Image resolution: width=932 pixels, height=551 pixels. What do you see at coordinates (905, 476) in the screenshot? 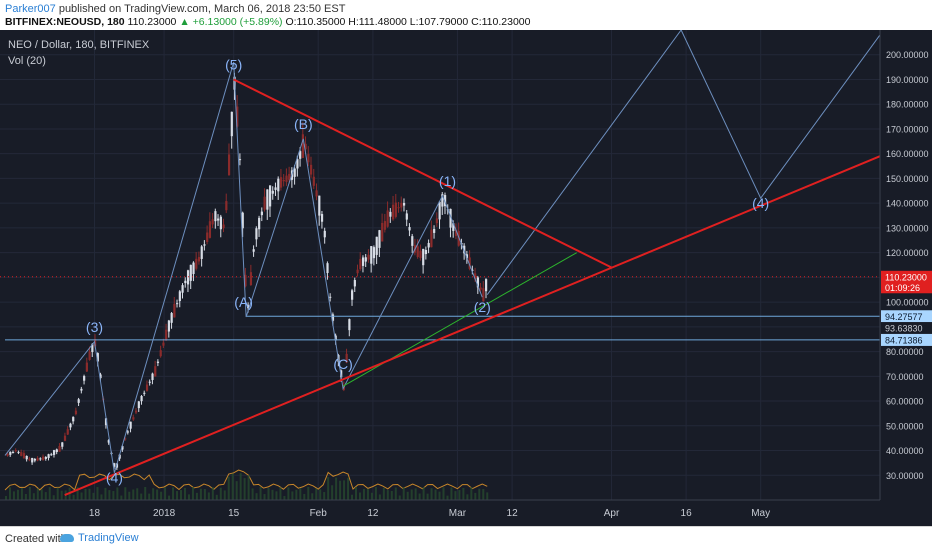
I see `y-tick-label: 30.00000` at bounding box center [905, 476].